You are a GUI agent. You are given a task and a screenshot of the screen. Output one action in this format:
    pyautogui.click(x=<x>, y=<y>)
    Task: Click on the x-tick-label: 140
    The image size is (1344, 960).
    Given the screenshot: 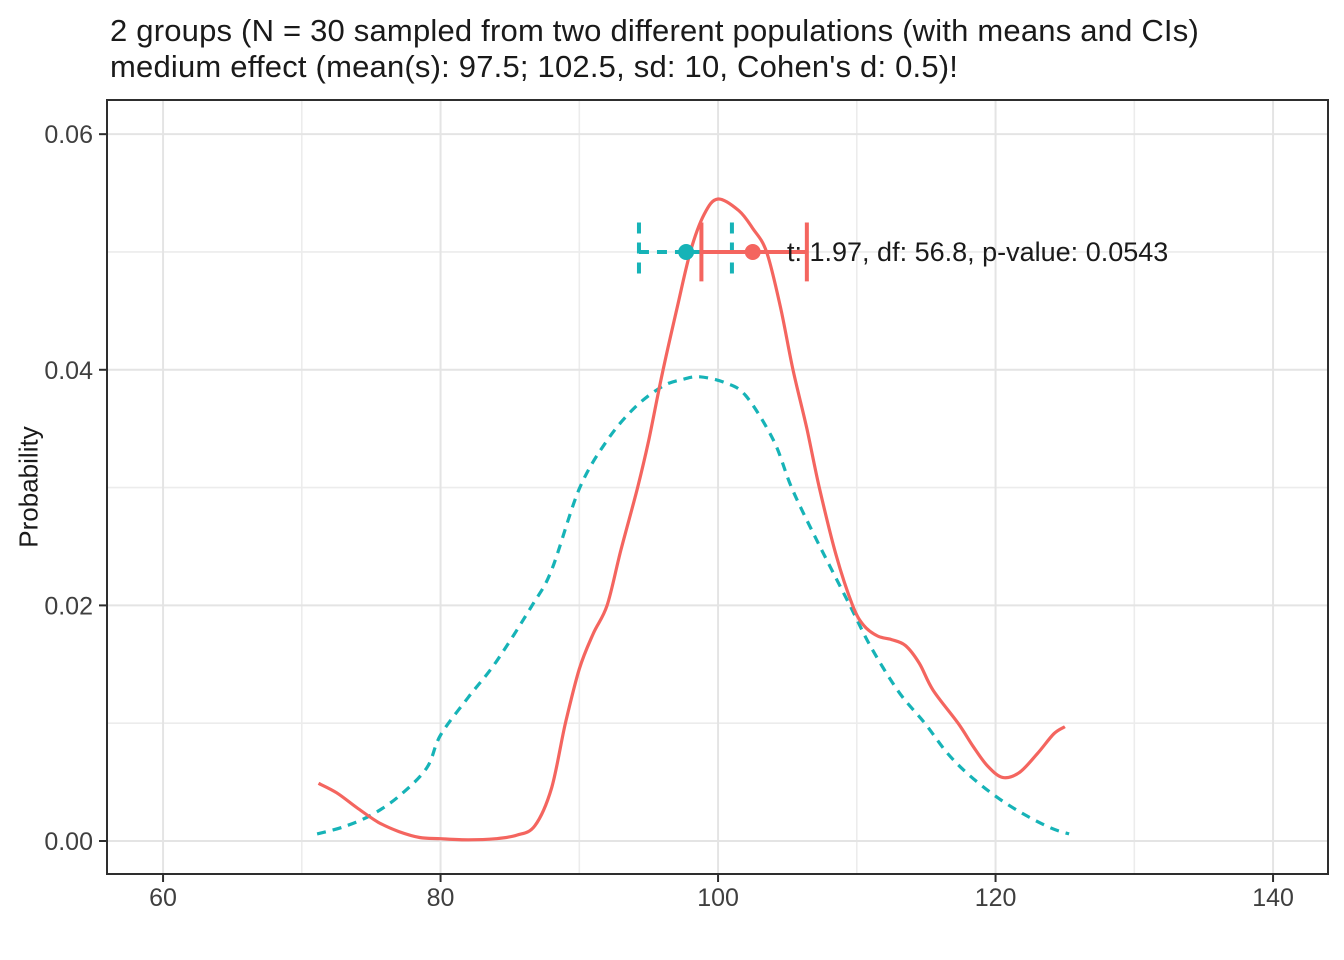 What is the action you would take?
    pyautogui.click(x=1273, y=898)
    